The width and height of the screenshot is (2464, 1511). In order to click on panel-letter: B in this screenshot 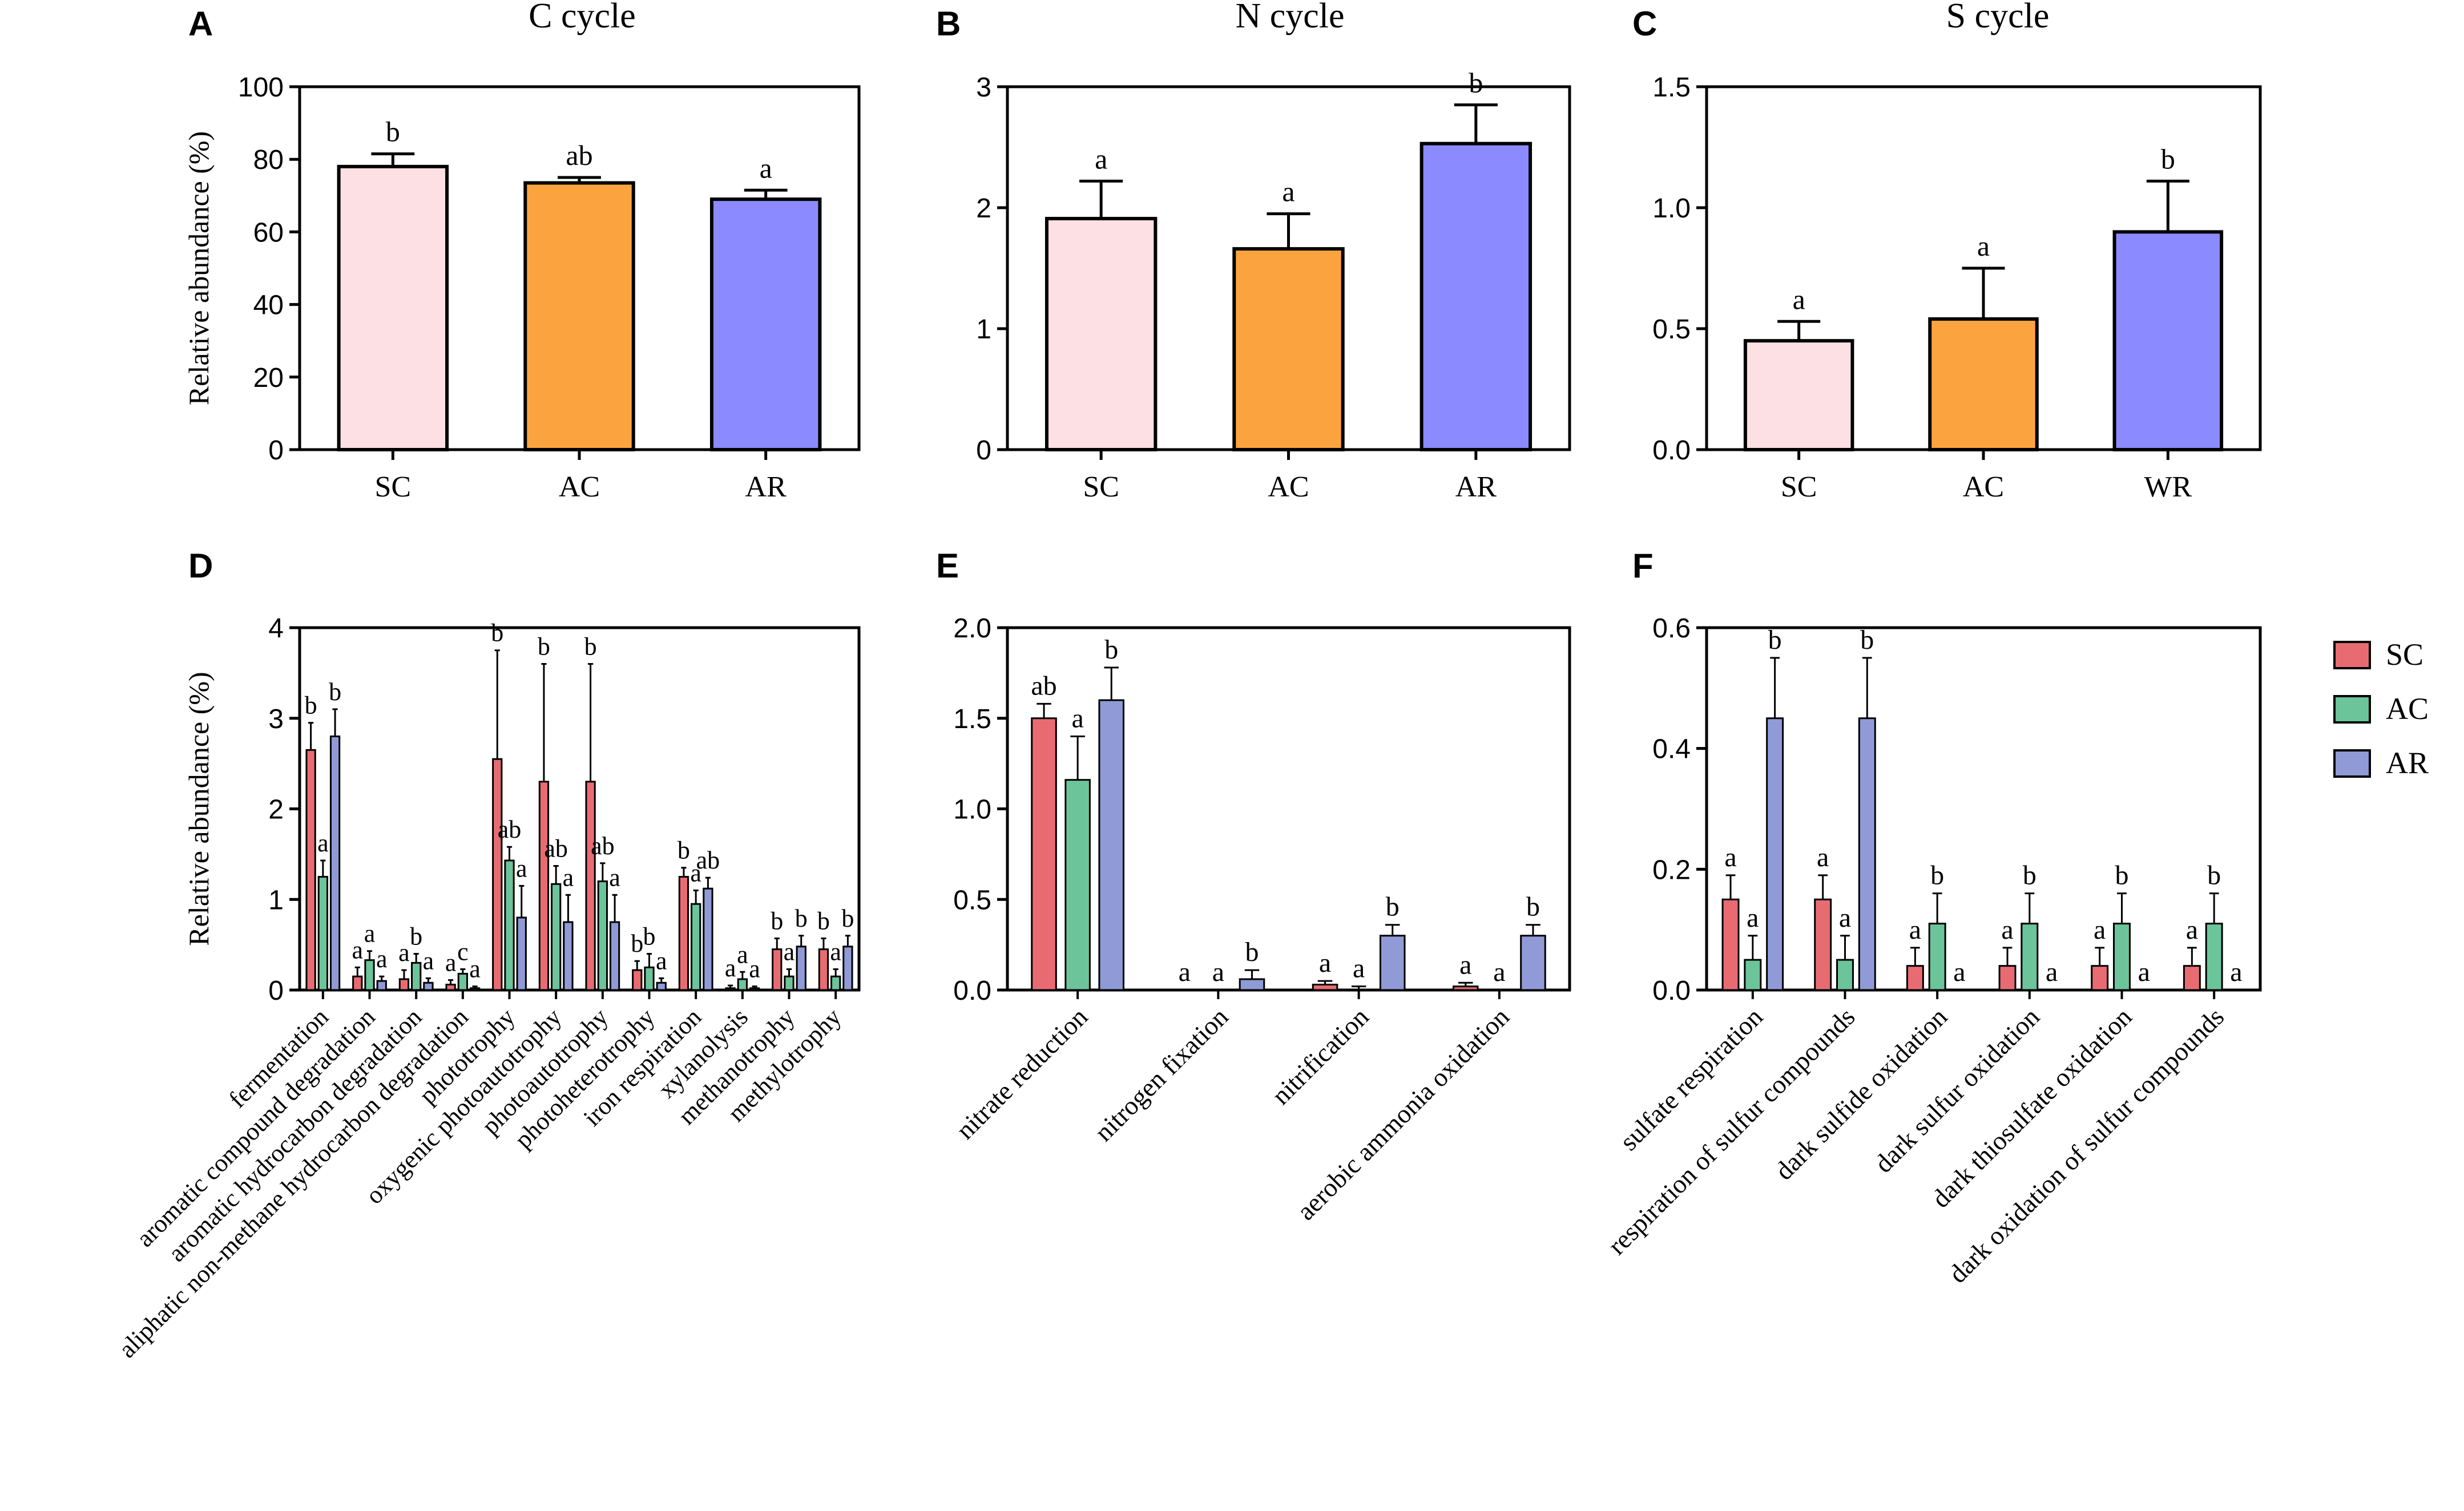, I will do `click(948, 24)`.